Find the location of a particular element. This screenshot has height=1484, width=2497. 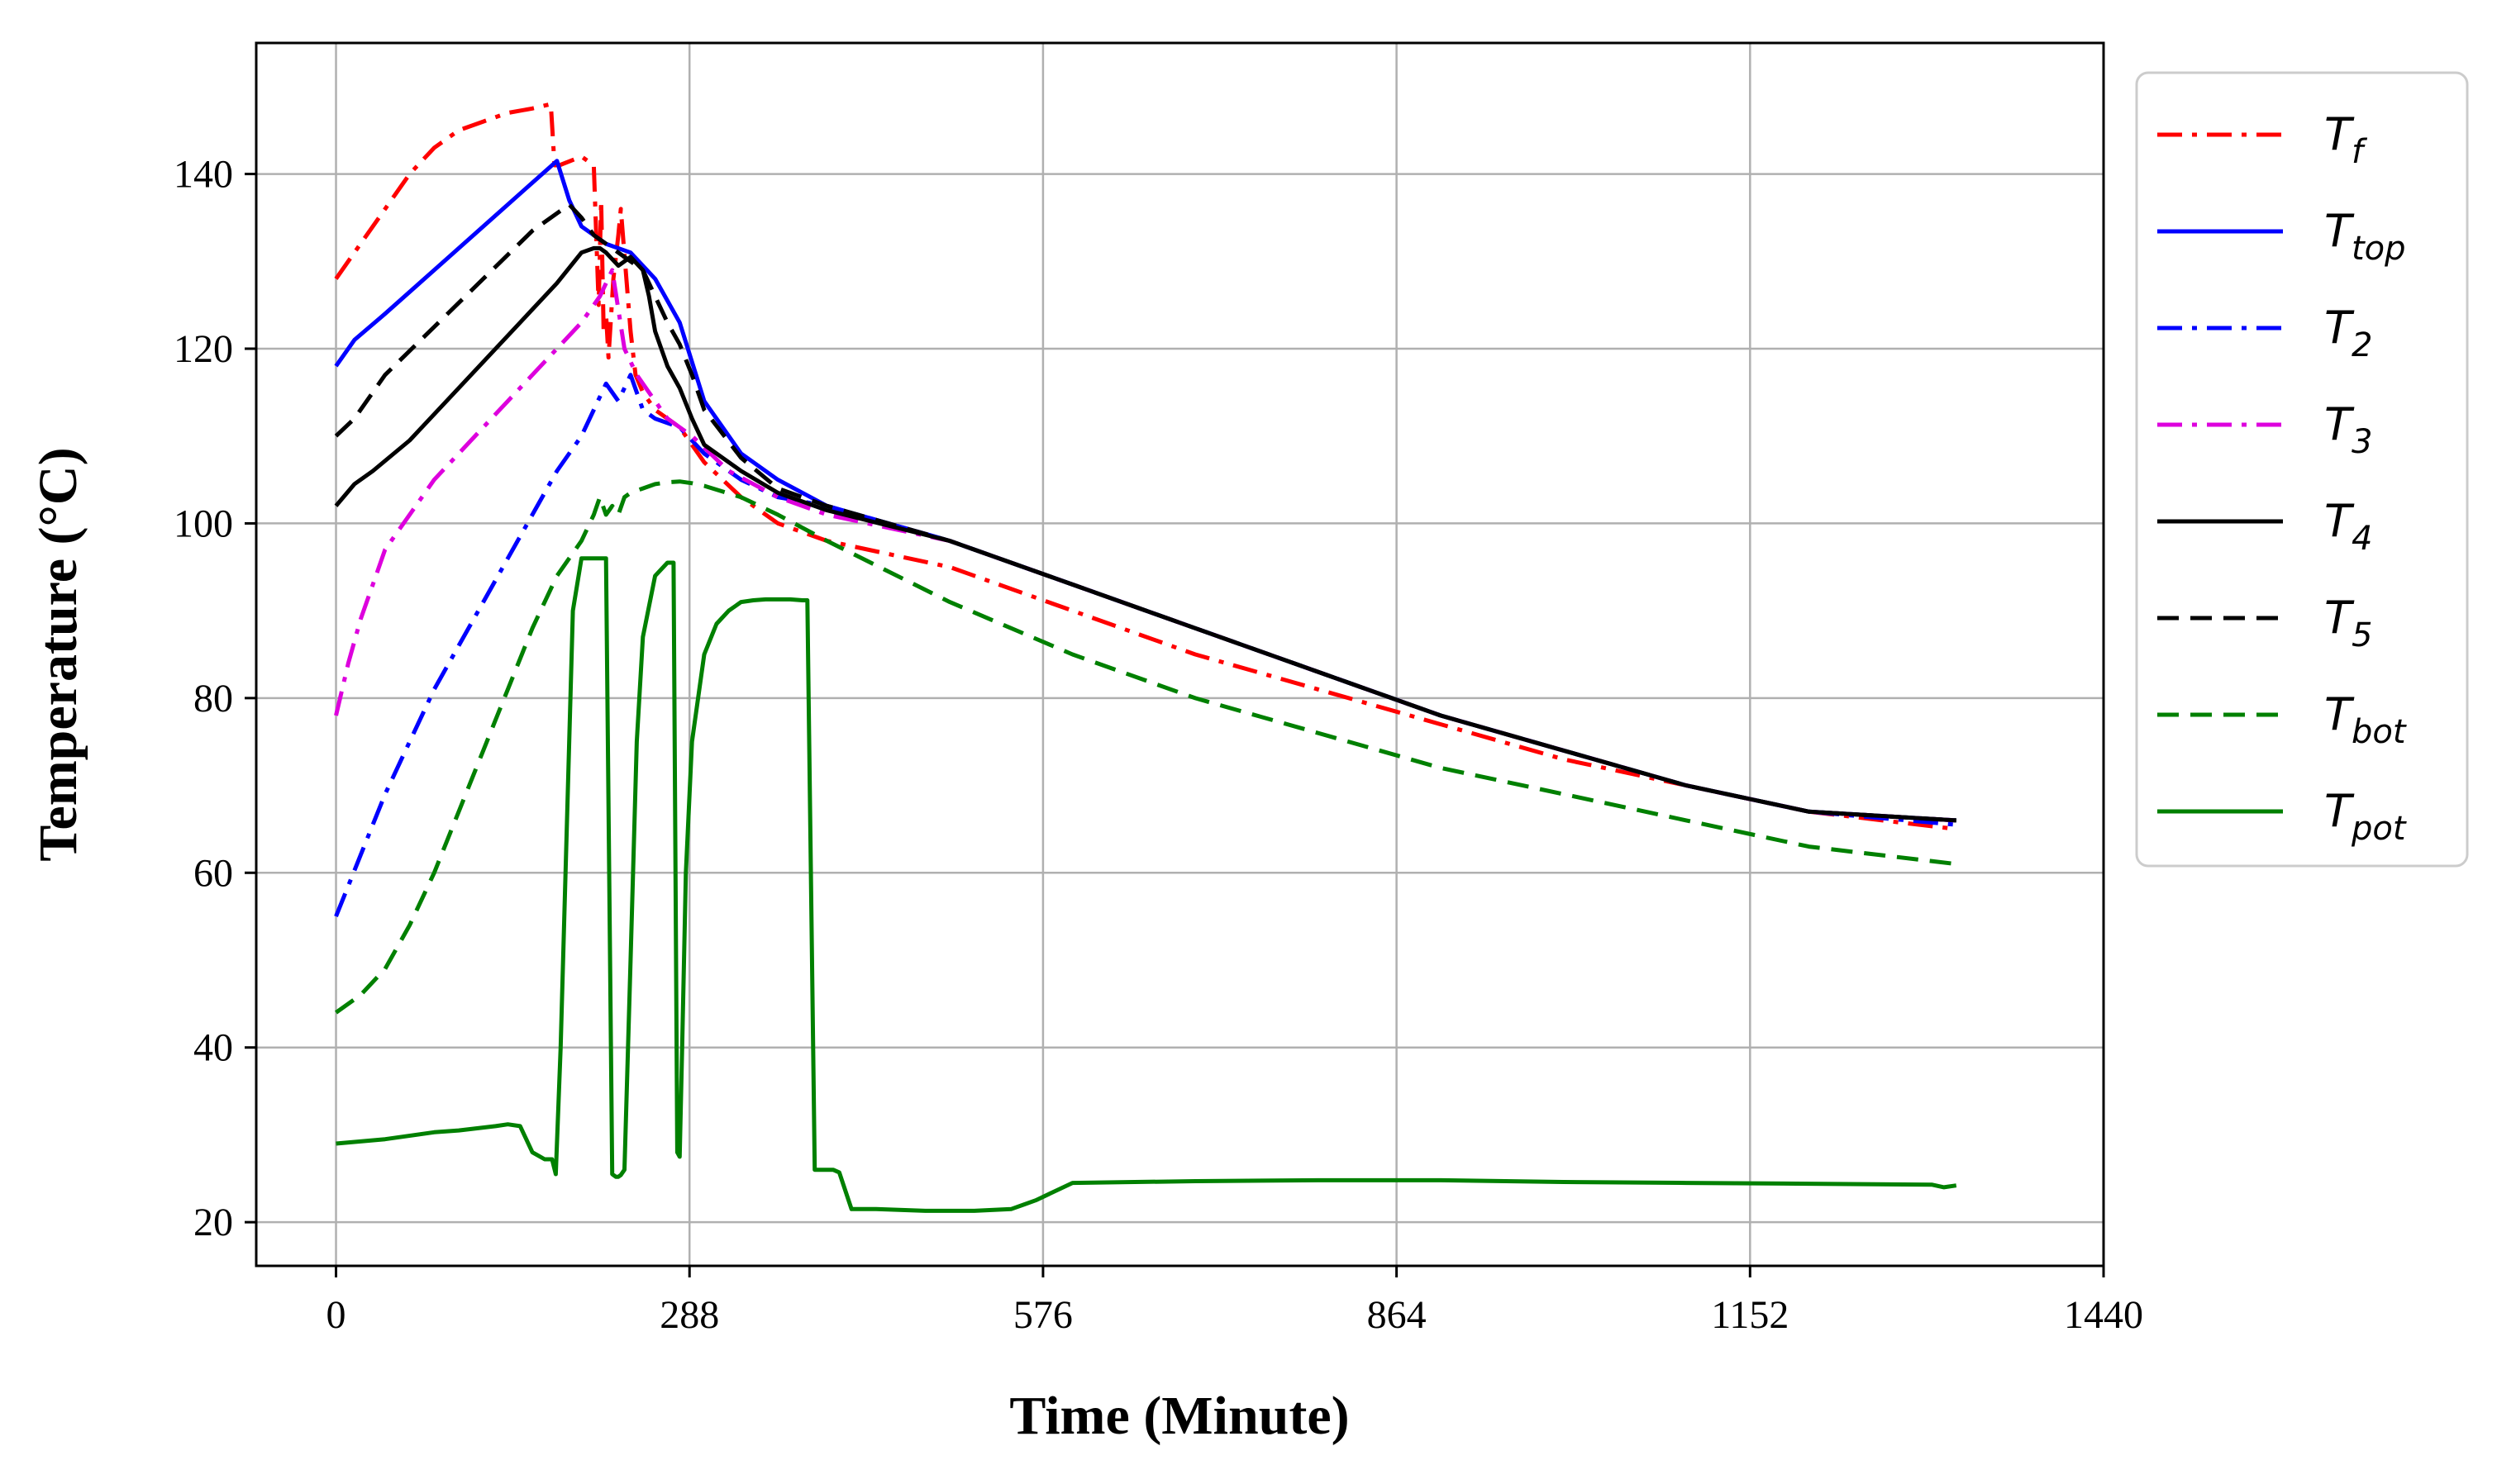

x-tick-label: 576 is located at coordinates (1043, 1315).